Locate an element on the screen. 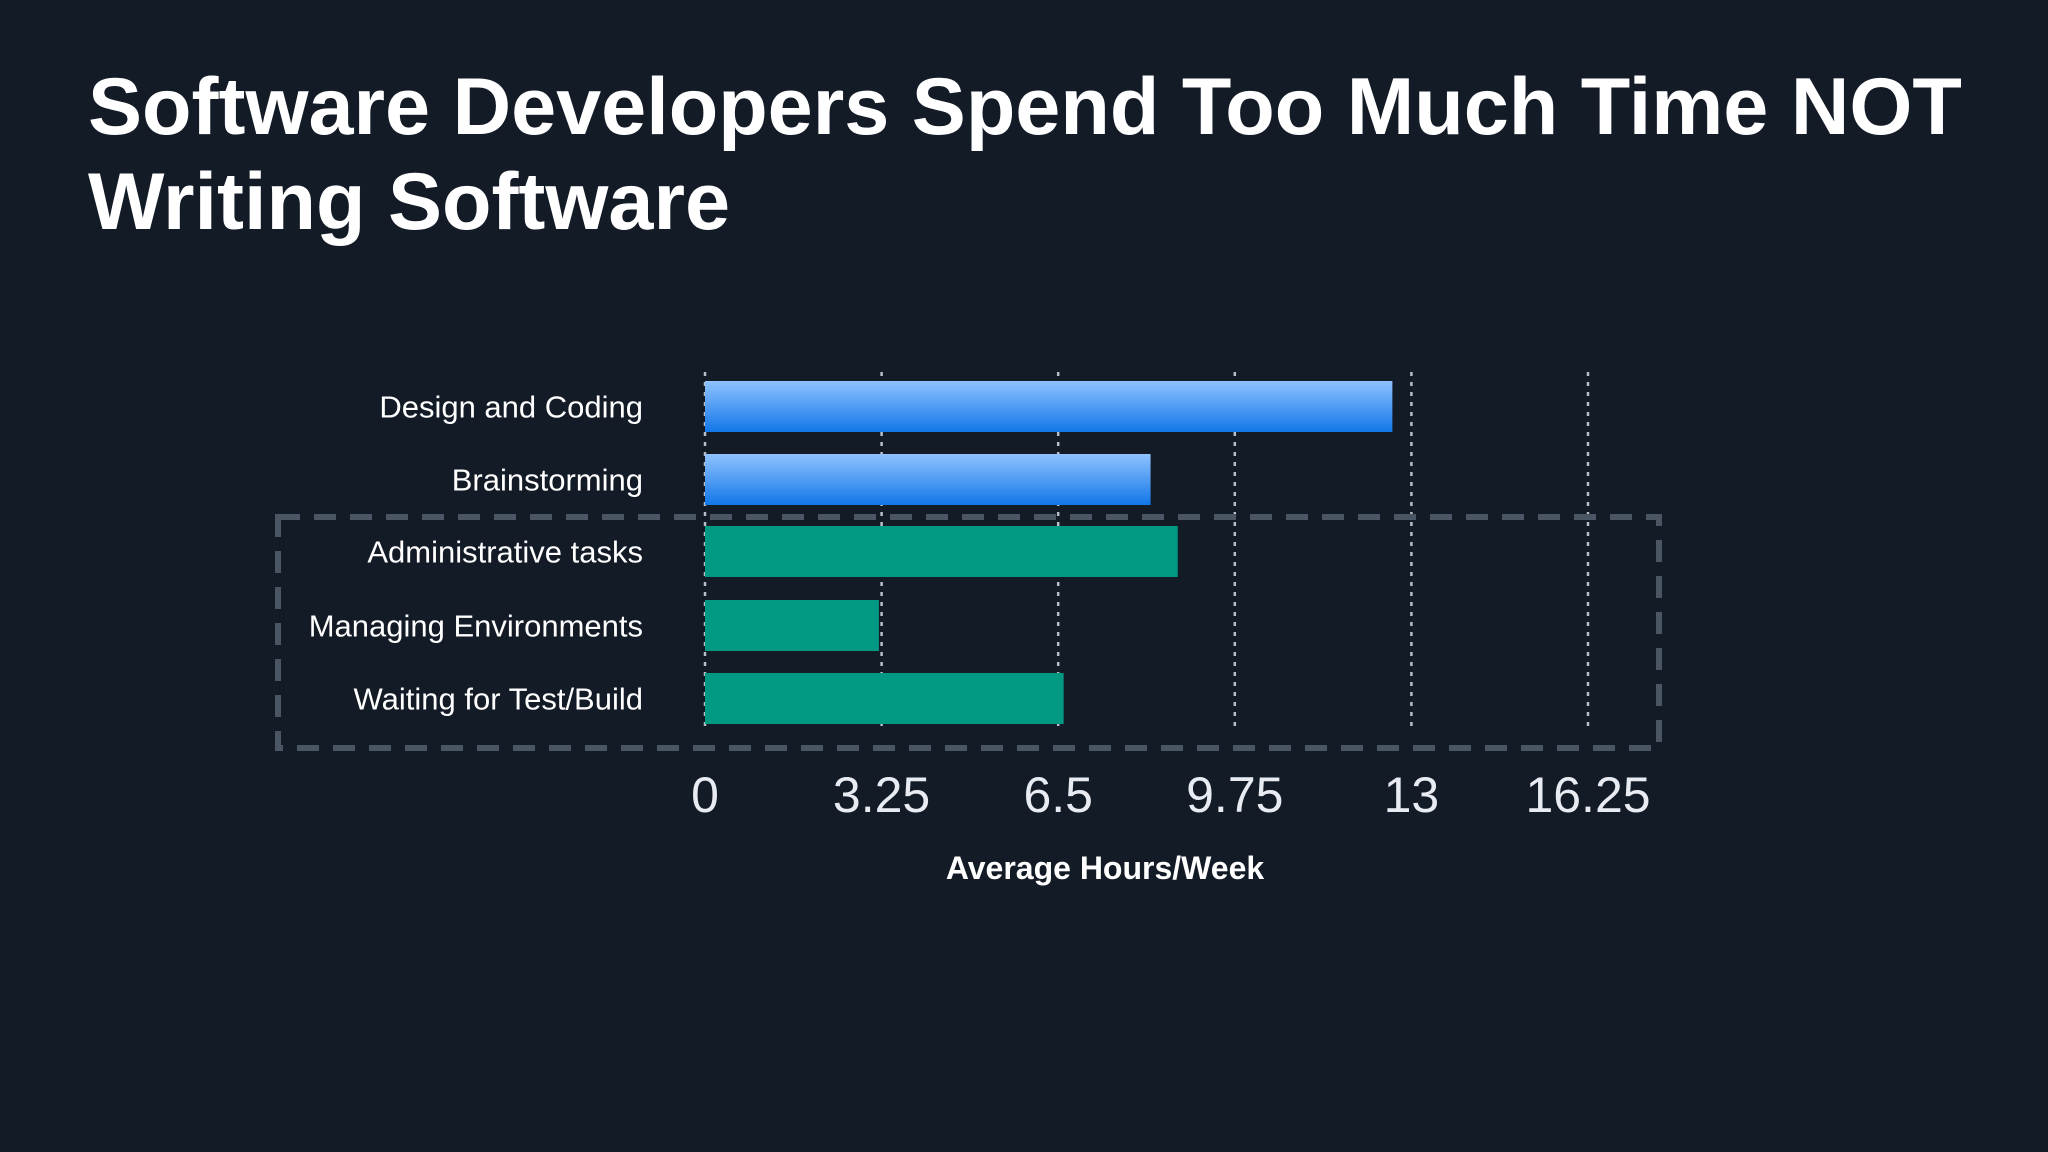  category-label: Brainstorming is located at coordinates (547, 480).